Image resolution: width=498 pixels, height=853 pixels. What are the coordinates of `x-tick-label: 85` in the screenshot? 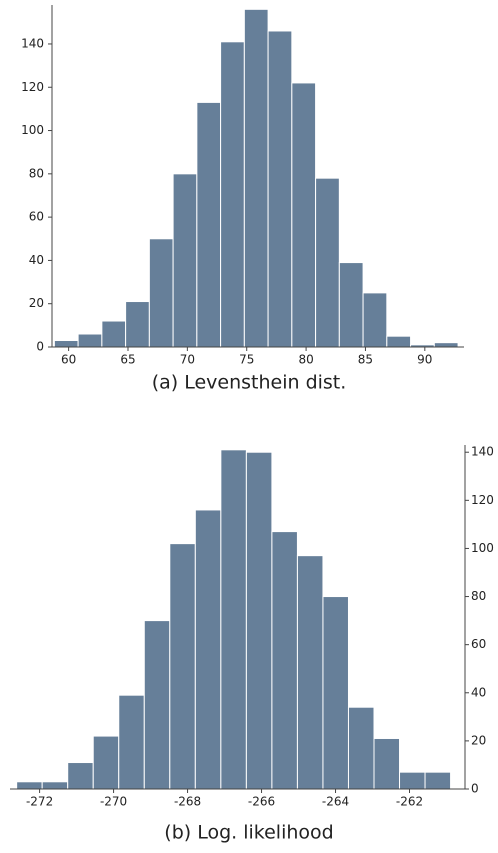 It's located at (365, 360).